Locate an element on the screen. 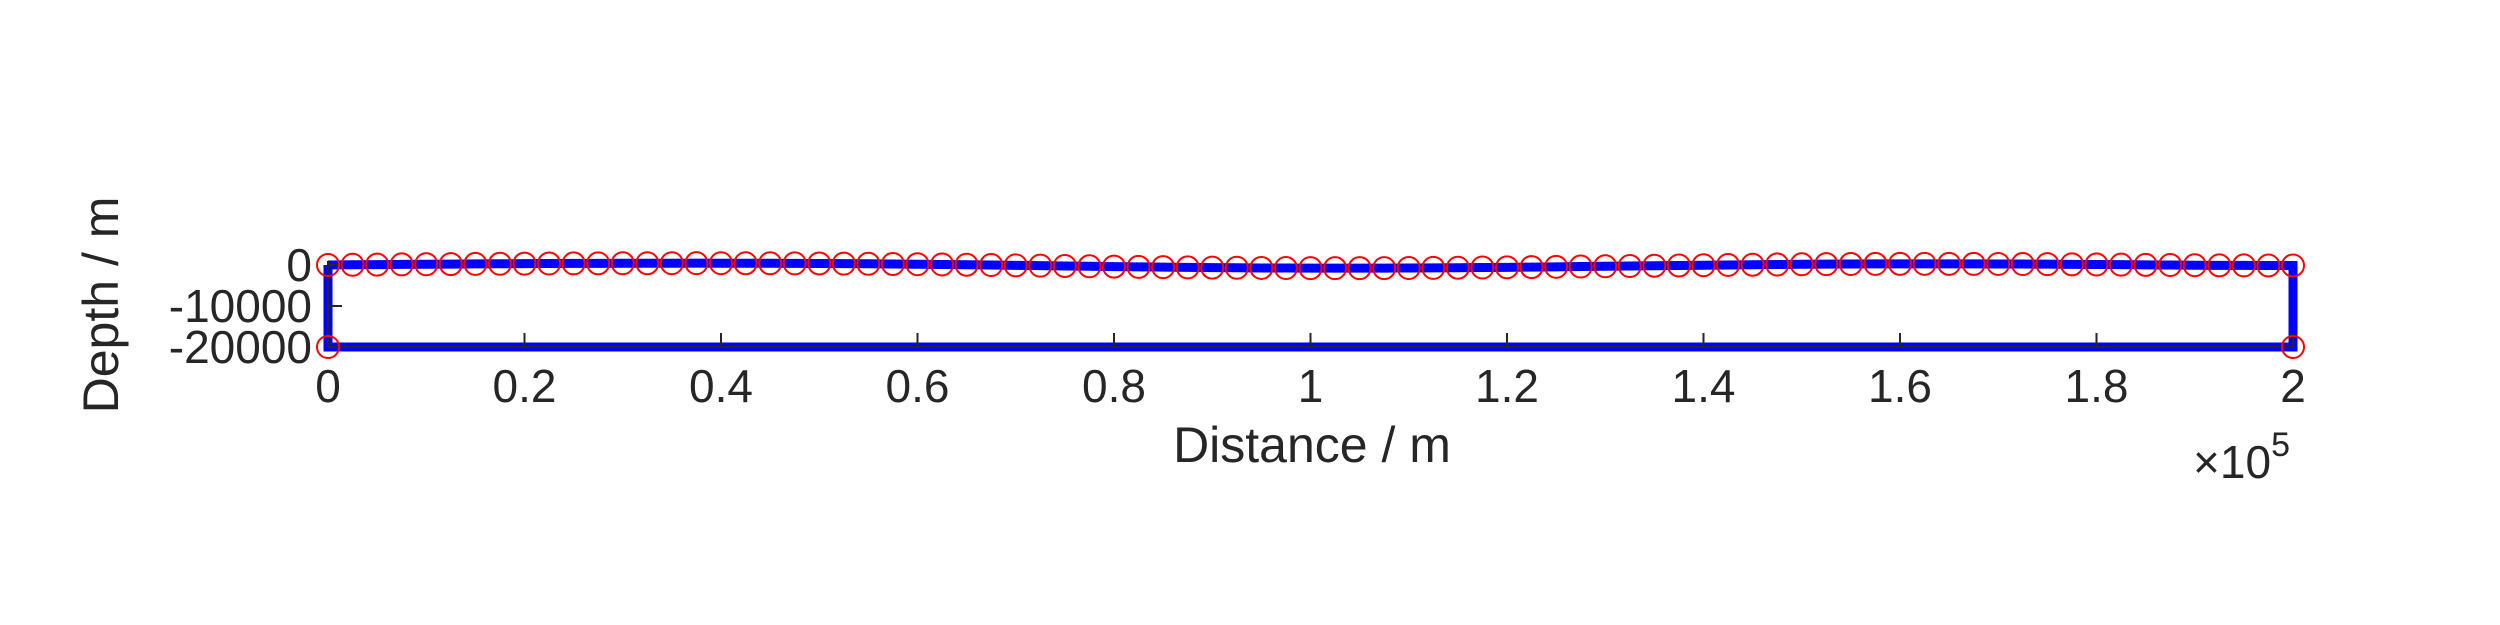  x-axis-label: Distance / m is located at coordinates (1312, 445).